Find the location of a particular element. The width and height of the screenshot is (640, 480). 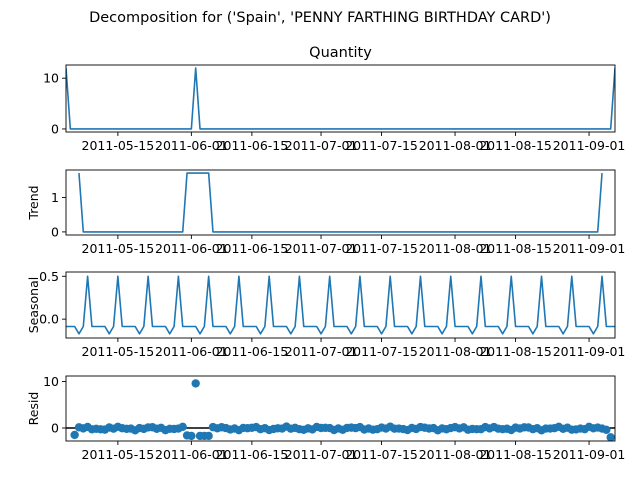

y-axis-label: Seasonal is located at coordinates (33, 305).